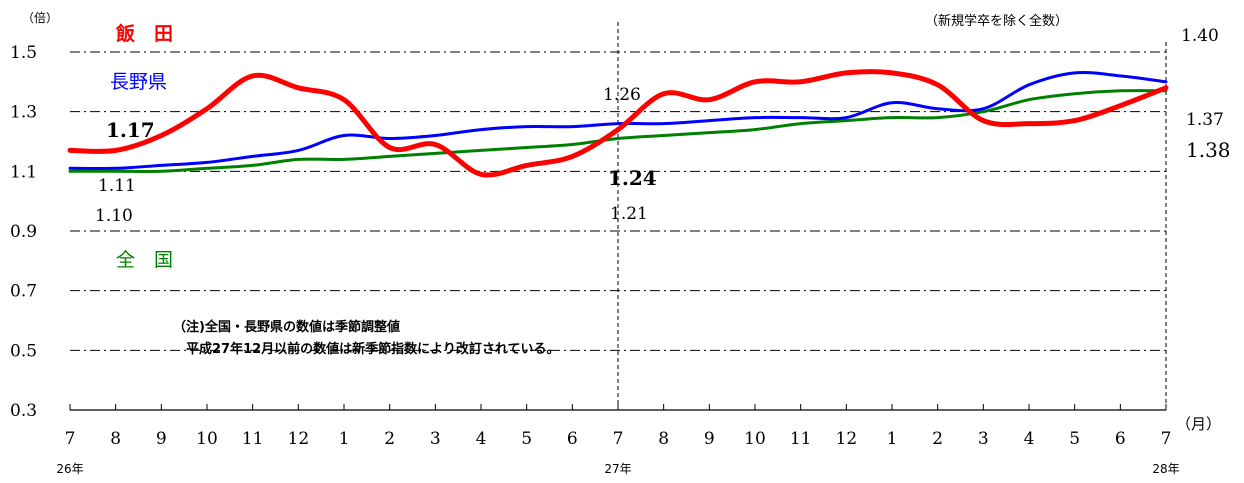  What do you see at coordinates (23, 232) in the screenshot?
I see `y-tick-label: 0.9` at bounding box center [23, 232].